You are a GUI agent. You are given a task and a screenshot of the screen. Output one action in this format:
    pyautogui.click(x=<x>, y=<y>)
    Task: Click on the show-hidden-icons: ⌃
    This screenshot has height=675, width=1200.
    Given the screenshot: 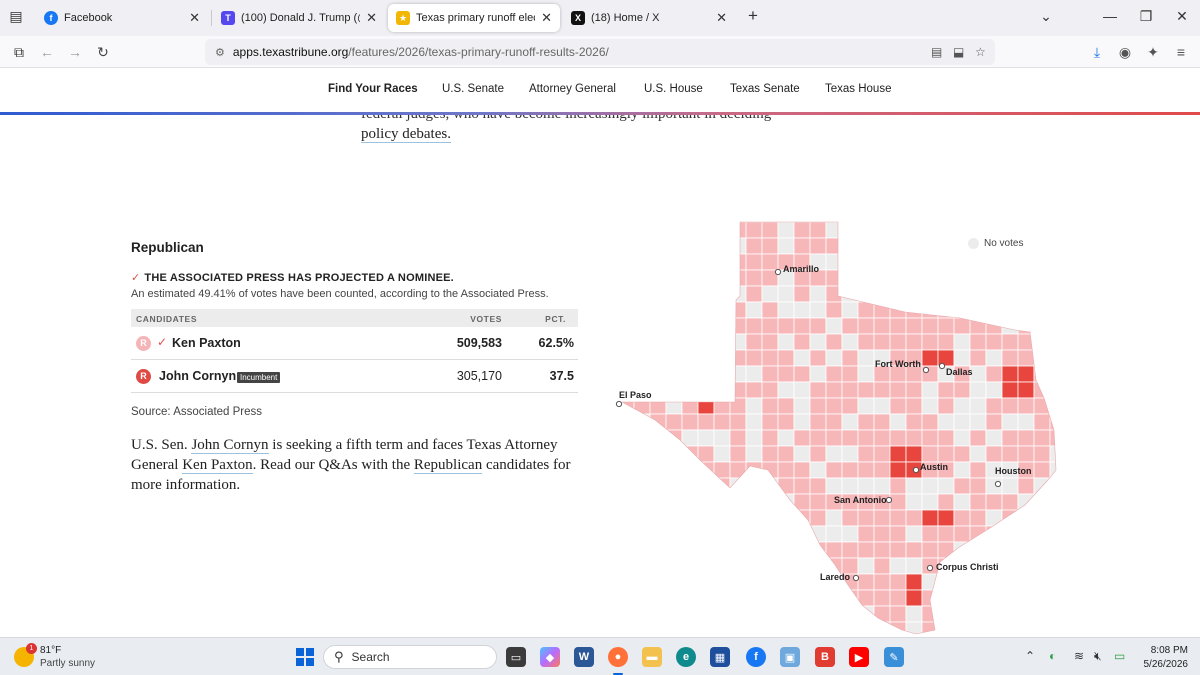 What is the action you would take?
    pyautogui.click(x=1030, y=656)
    